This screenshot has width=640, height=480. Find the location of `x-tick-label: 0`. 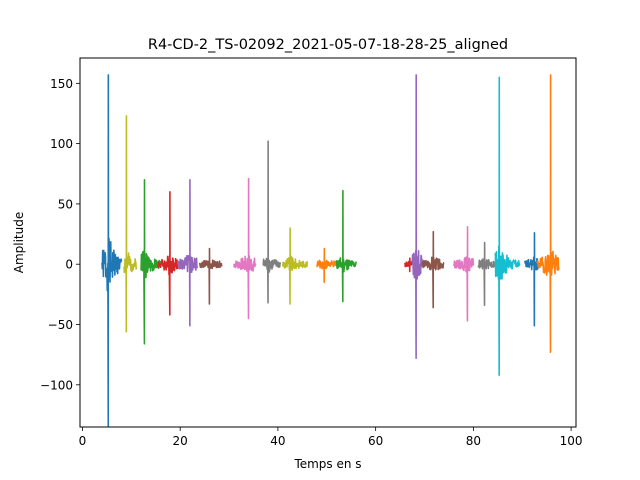

x-tick-label: 0 is located at coordinates (83, 441).